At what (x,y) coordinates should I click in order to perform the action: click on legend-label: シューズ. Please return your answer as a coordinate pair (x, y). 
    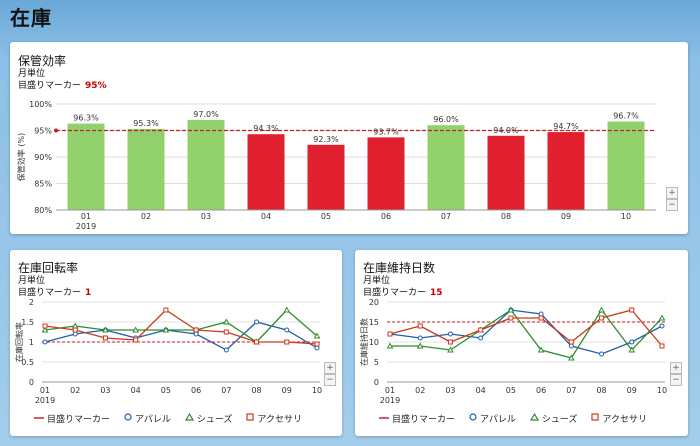
    Looking at the image, I should click on (559, 420).